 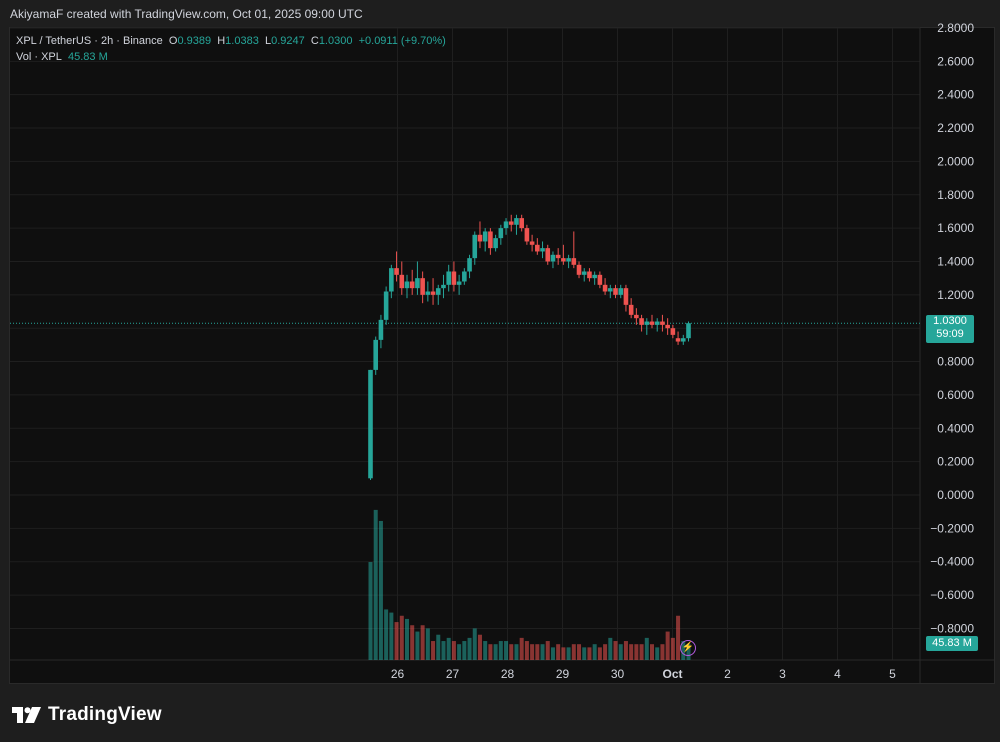 What do you see at coordinates (955, 128) in the screenshot?
I see `y-tick-label: 2.2000` at bounding box center [955, 128].